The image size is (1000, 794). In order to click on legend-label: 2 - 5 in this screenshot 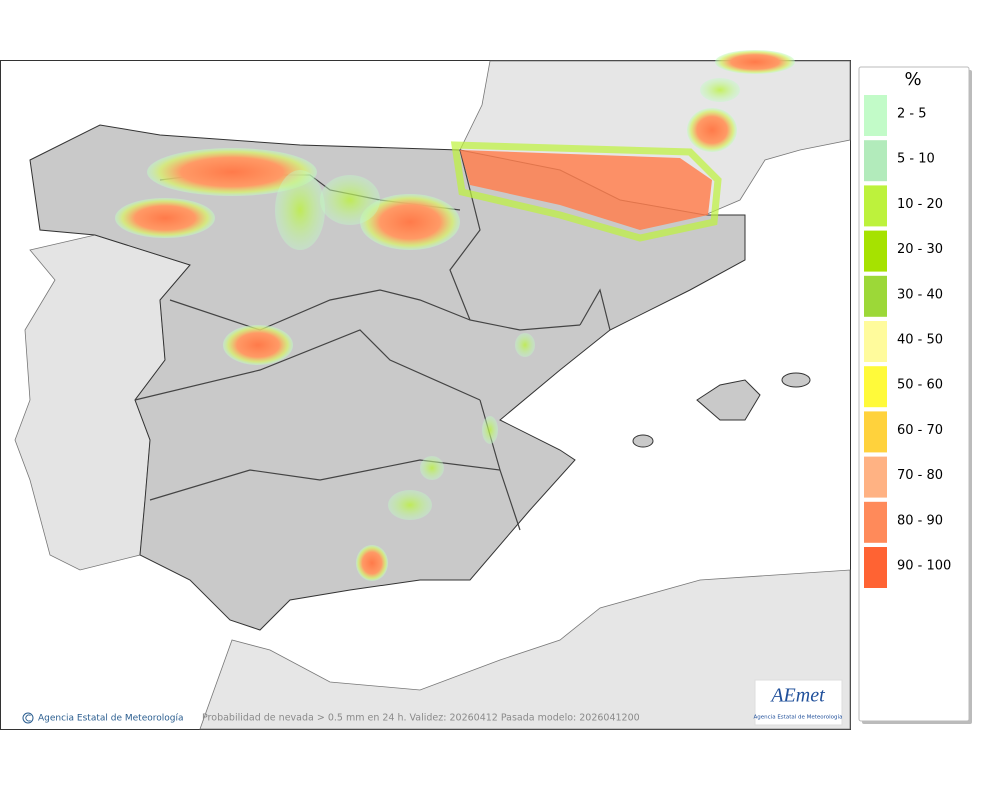, I will do `click(912, 114)`.